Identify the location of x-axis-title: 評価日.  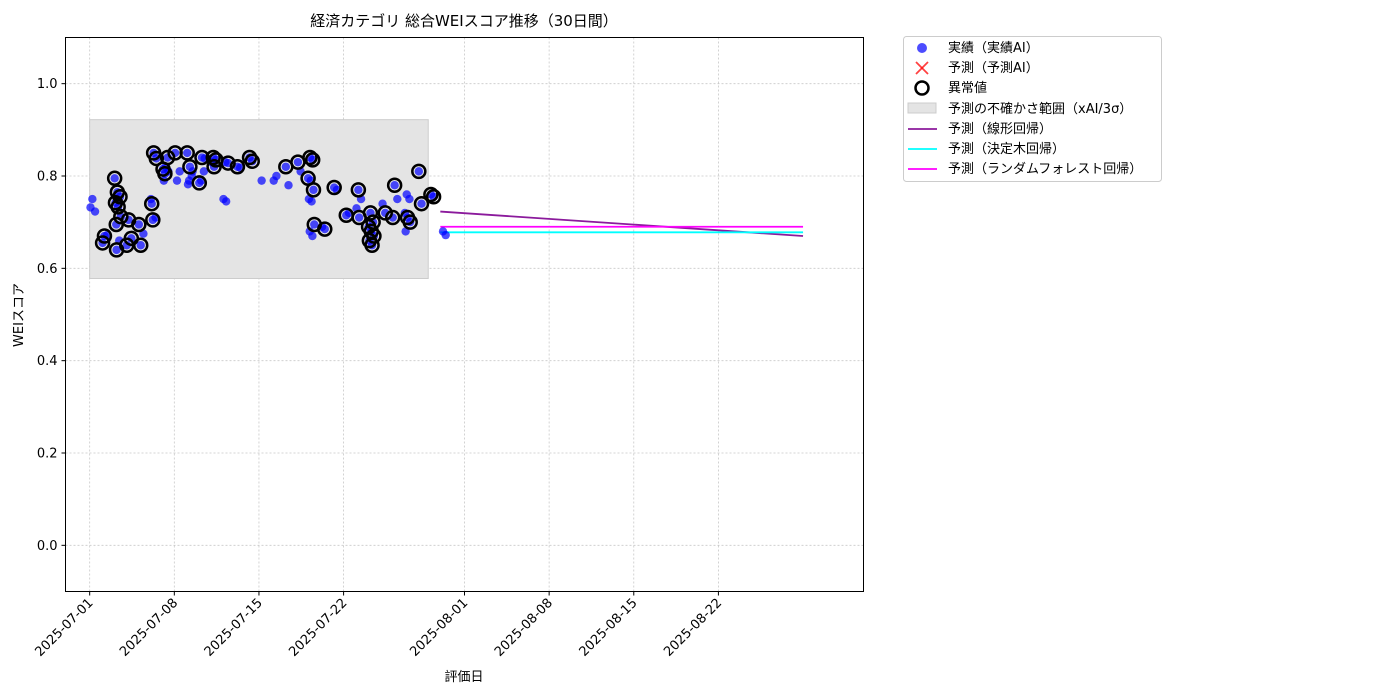
(463, 677).